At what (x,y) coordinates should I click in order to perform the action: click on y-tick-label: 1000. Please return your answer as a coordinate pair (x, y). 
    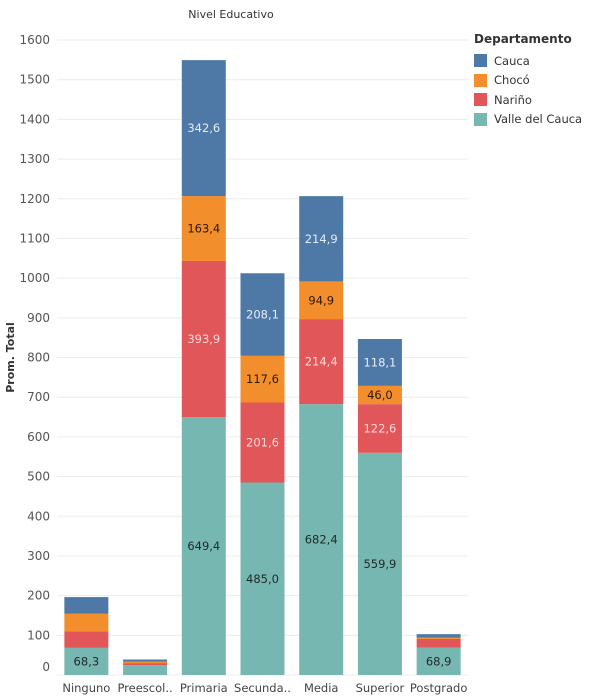
    Looking at the image, I should click on (34, 278).